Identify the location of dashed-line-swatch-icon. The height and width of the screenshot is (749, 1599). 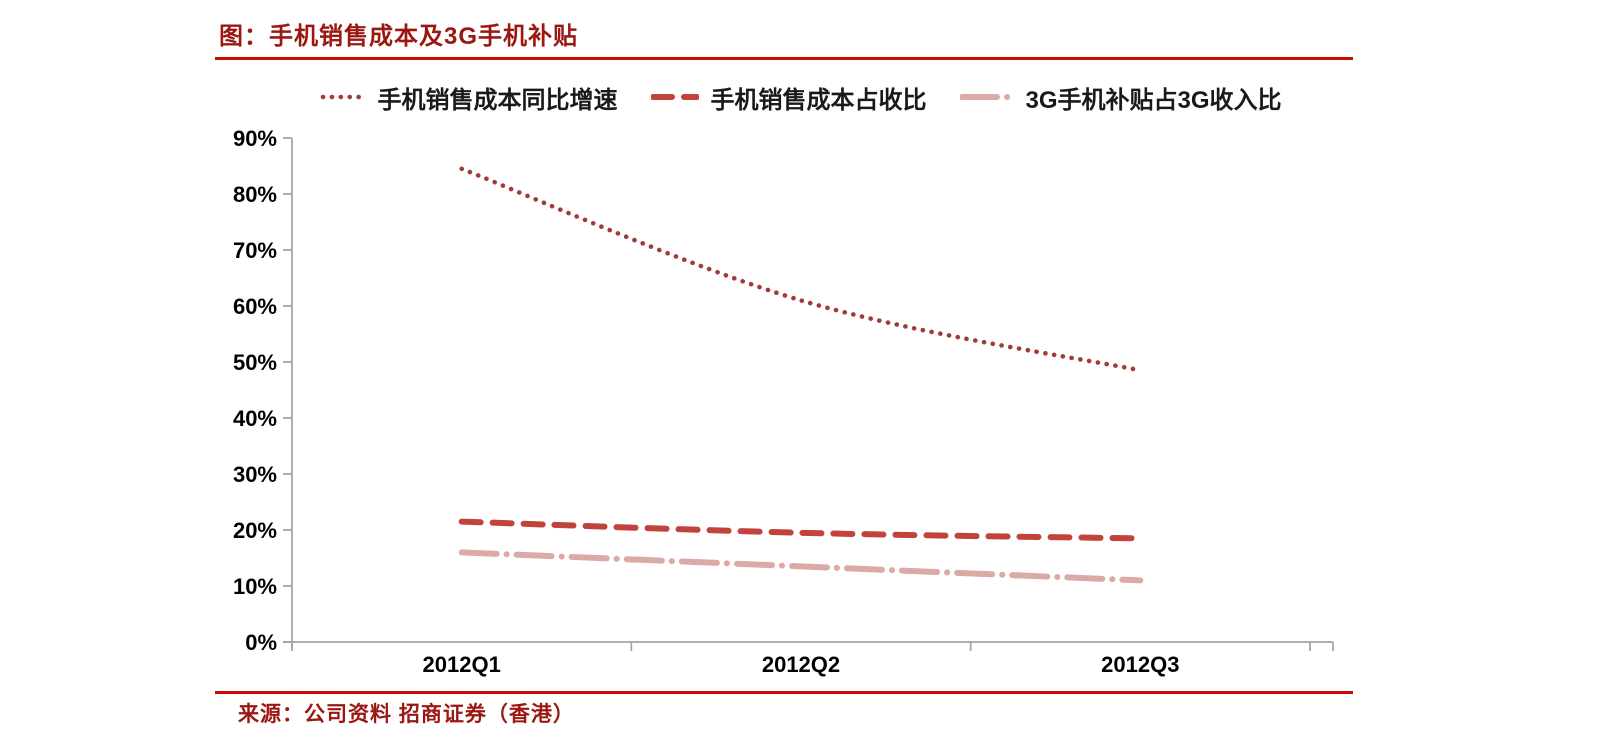
(675, 97).